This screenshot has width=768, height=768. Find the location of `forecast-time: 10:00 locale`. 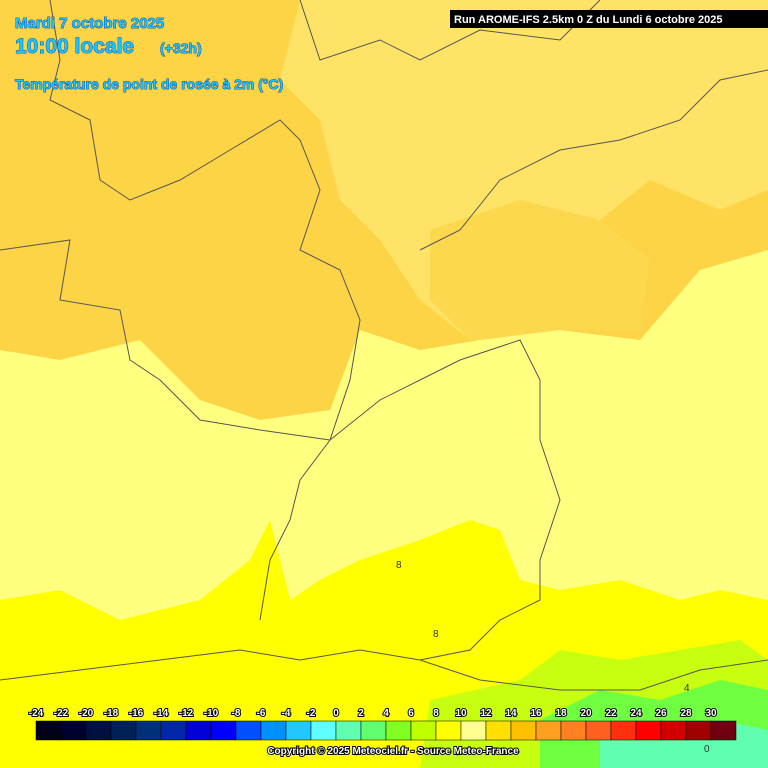

forecast-time: 10:00 locale is located at coordinates (74, 46).